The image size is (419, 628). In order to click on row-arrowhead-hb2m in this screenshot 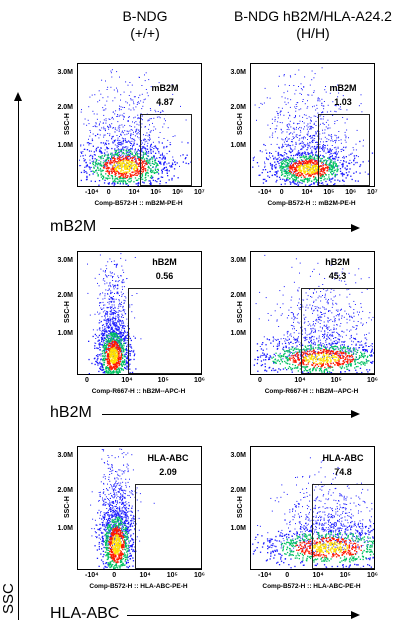, I will do `click(355, 414)`.